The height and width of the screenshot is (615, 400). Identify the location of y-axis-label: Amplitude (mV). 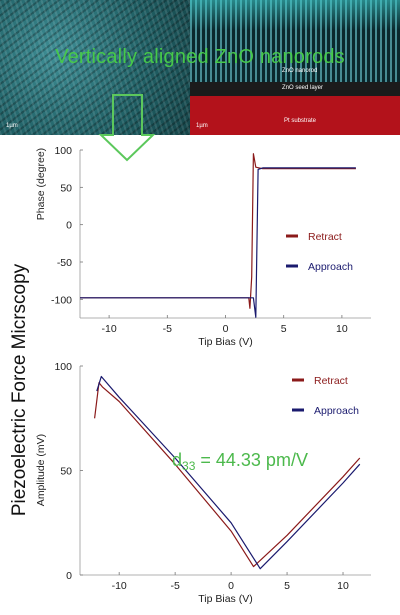
(41, 470).